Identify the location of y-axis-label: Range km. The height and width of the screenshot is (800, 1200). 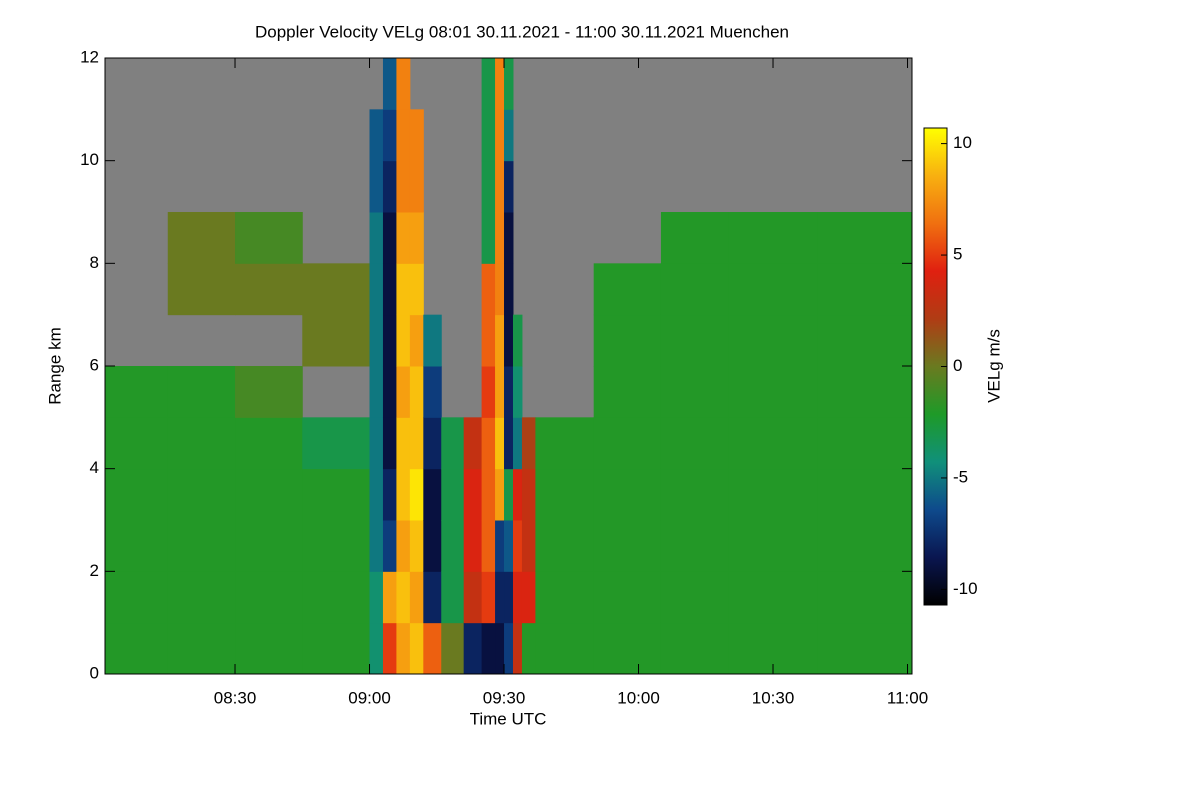
(54, 365).